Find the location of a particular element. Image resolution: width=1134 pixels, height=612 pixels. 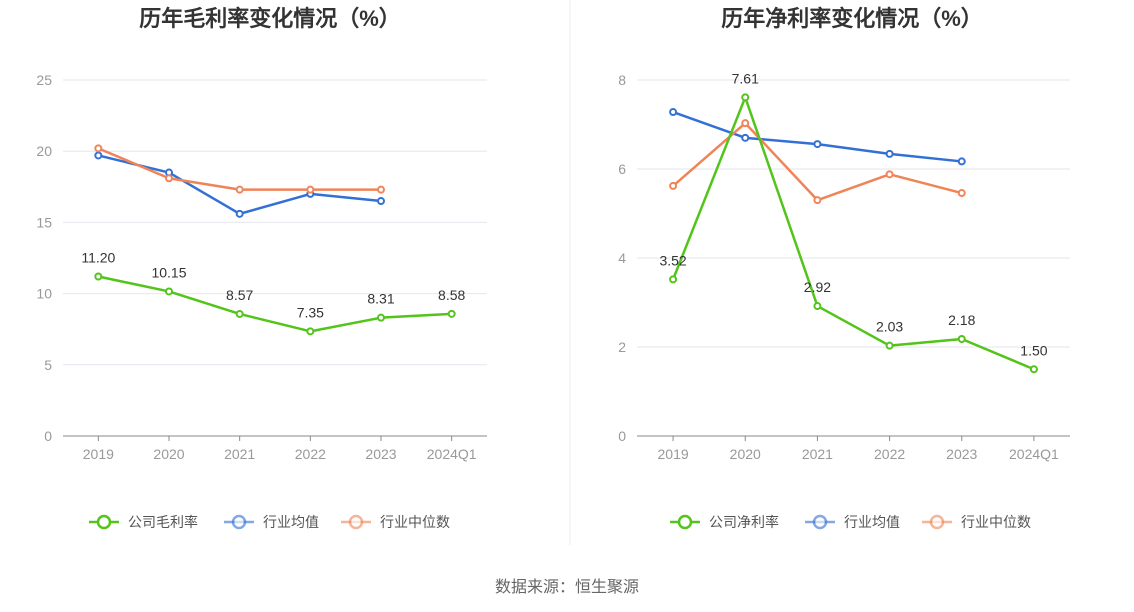

y-tick-label: 2 is located at coordinates (622, 347).